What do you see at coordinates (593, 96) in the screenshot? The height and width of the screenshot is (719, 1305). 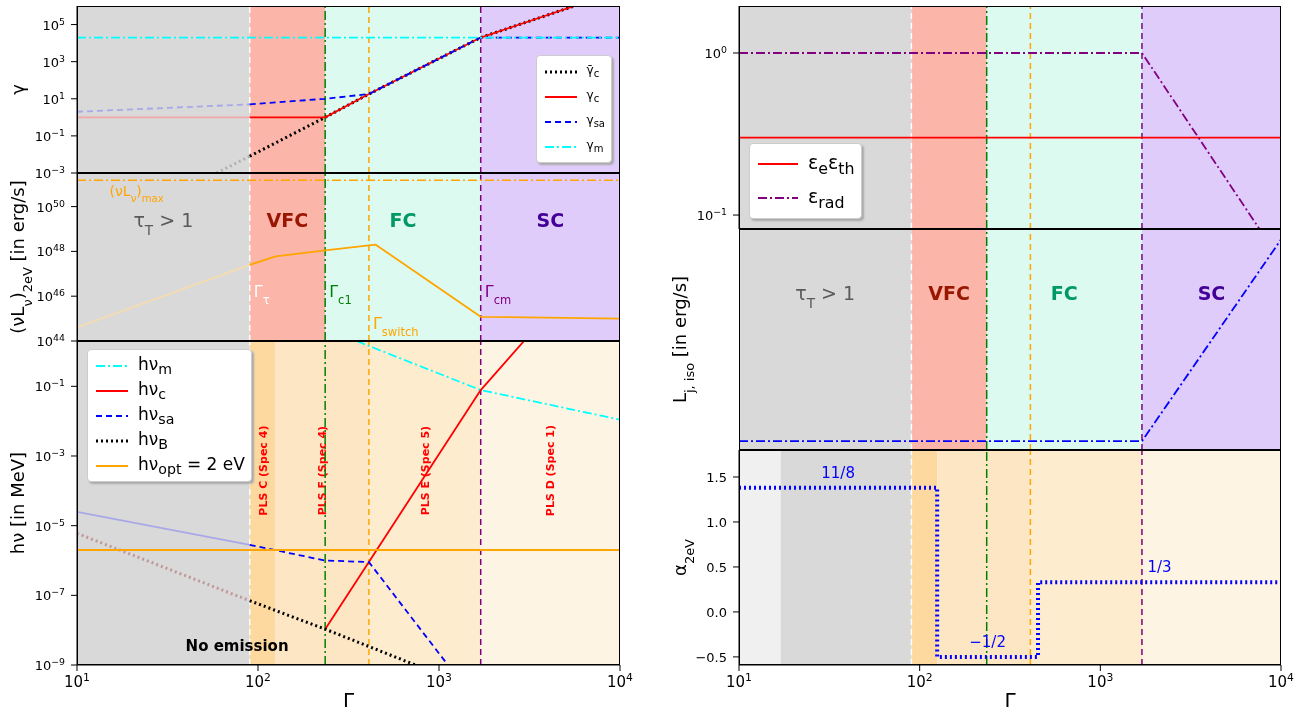 I see `legend-label: γ$_{c}$` at bounding box center [593, 96].